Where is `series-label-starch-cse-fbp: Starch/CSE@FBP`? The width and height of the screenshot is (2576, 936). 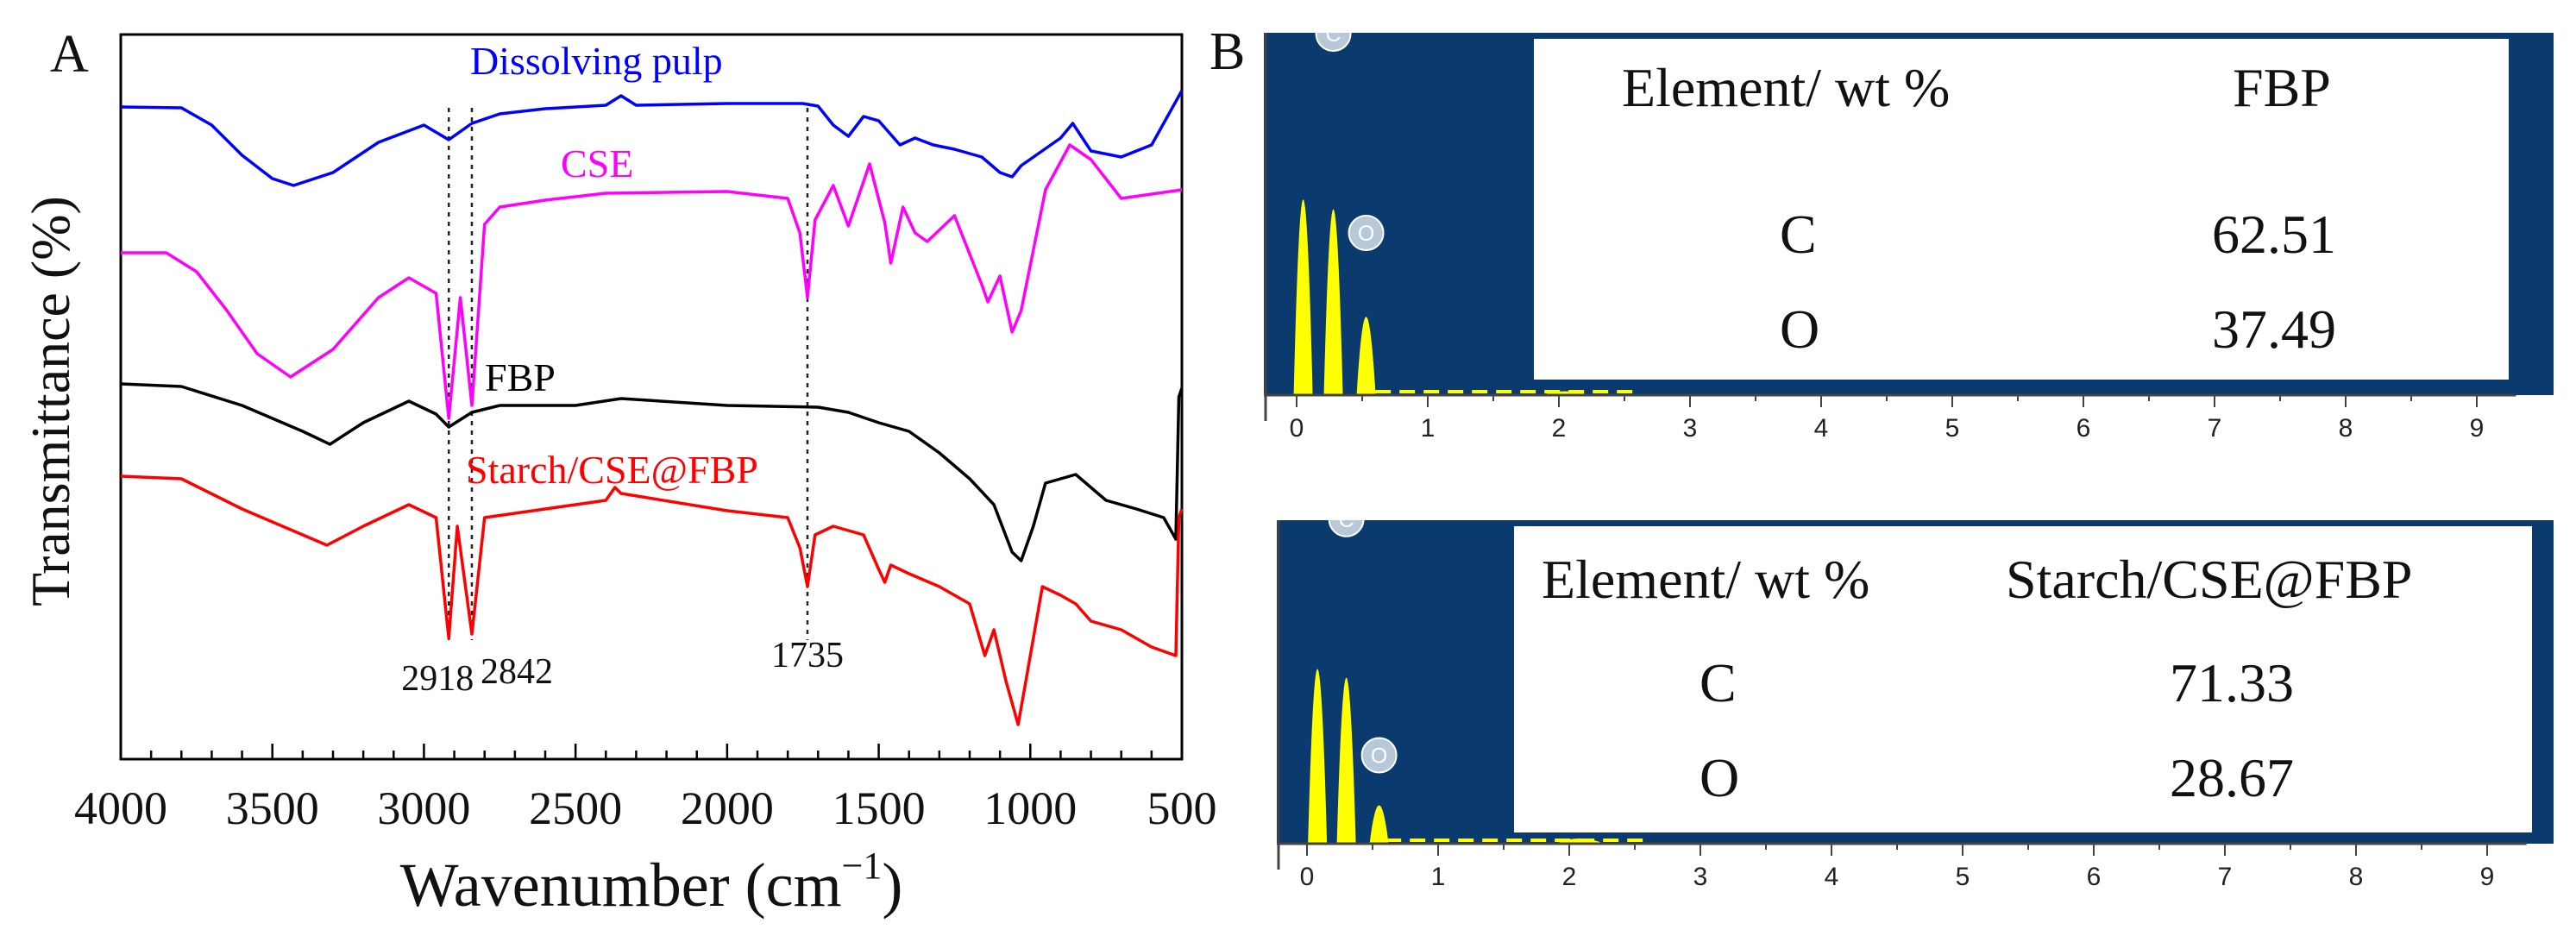 series-label-starch-cse-fbp: Starch/CSE@FBP is located at coordinates (612, 470).